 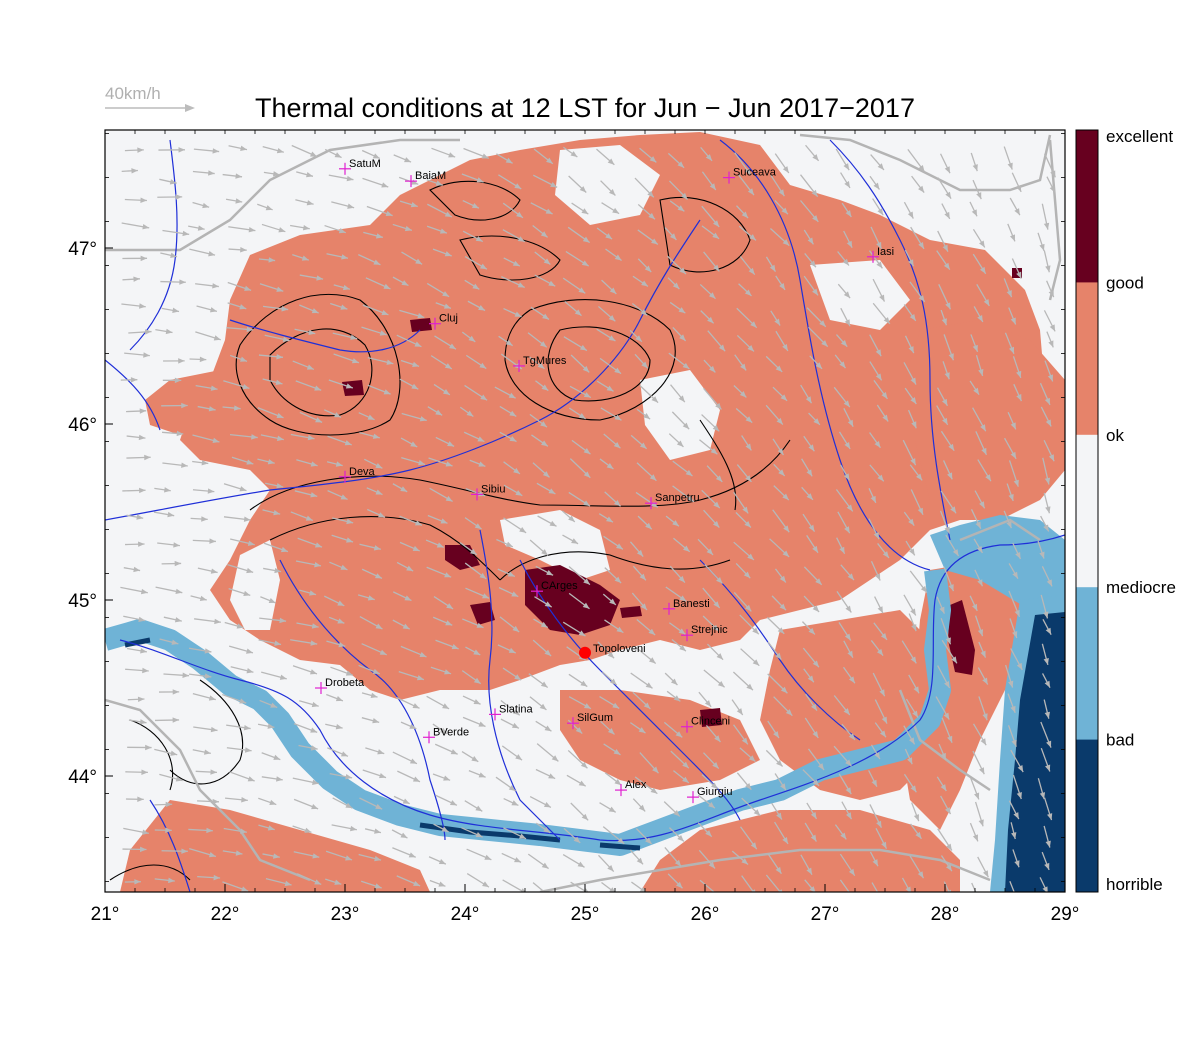 I want to click on station-label: CArges, so click(x=559, y=586).